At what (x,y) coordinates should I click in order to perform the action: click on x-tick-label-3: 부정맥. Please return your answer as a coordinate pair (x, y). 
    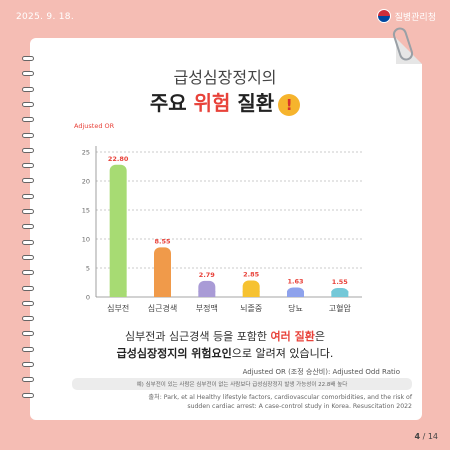
    Looking at the image, I should click on (207, 308).